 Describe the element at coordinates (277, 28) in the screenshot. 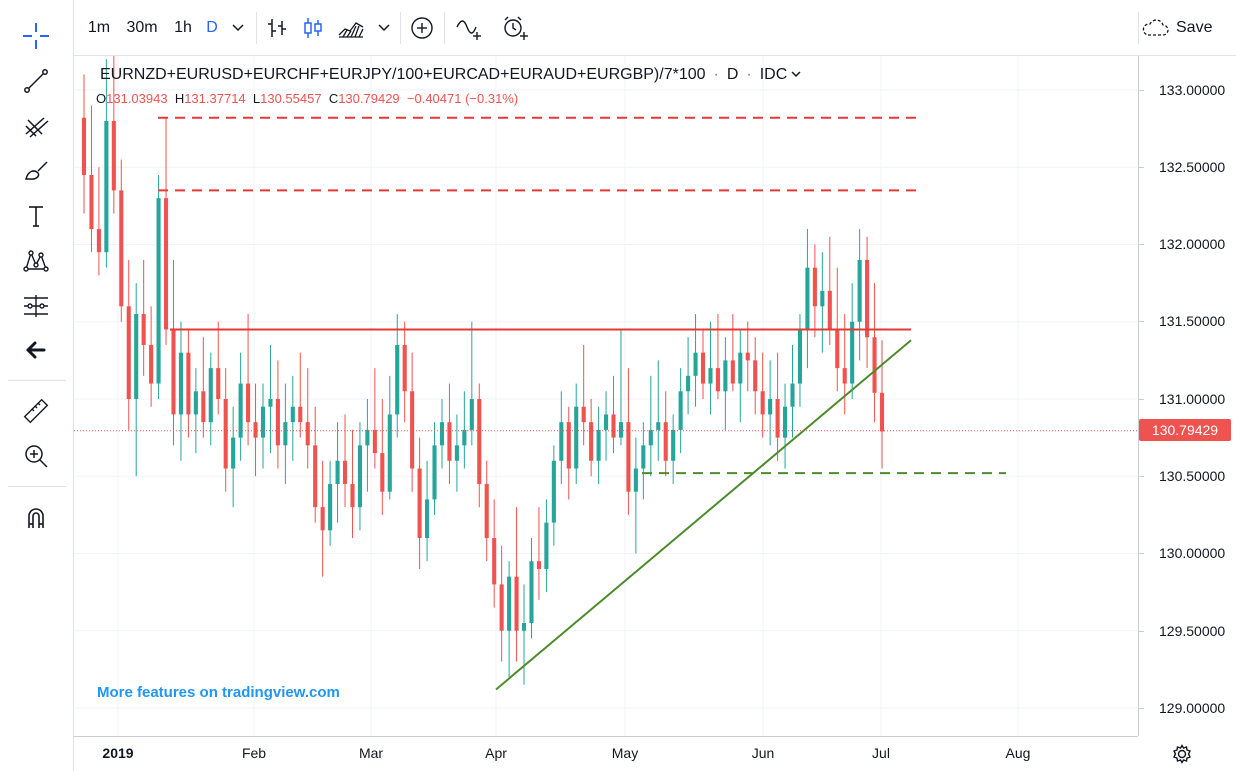

I see `bars-style-icon` at that location.